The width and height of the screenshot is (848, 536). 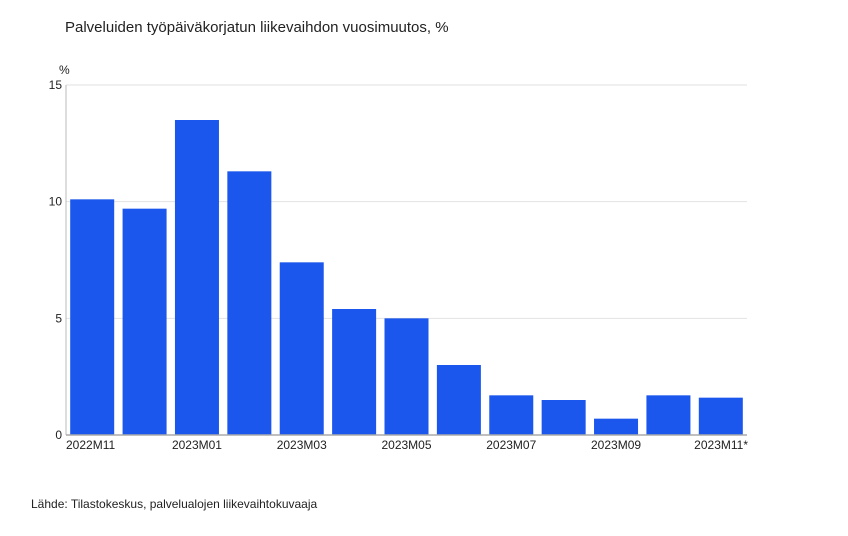 What do you see at coordinates (58, 318) in the screenshot?
I see `y-tick-label: 5` at bounding box center [58, 318].